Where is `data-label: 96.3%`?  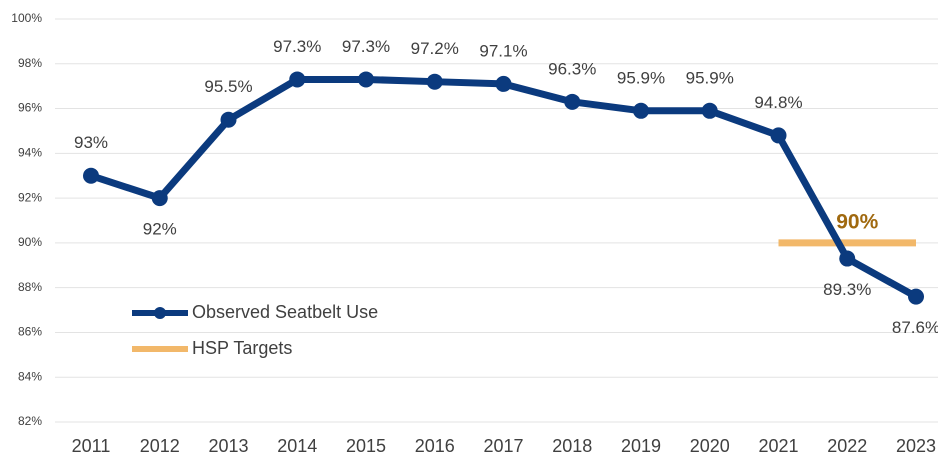
data-label: 96.3% is located at coordinates (572, 68).